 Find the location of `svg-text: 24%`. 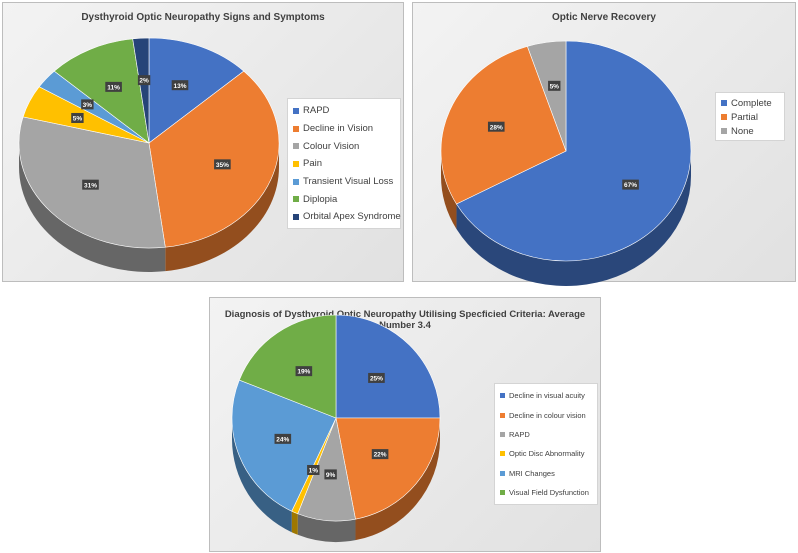

svg-text: 24% is located at coordinates (282, 439).